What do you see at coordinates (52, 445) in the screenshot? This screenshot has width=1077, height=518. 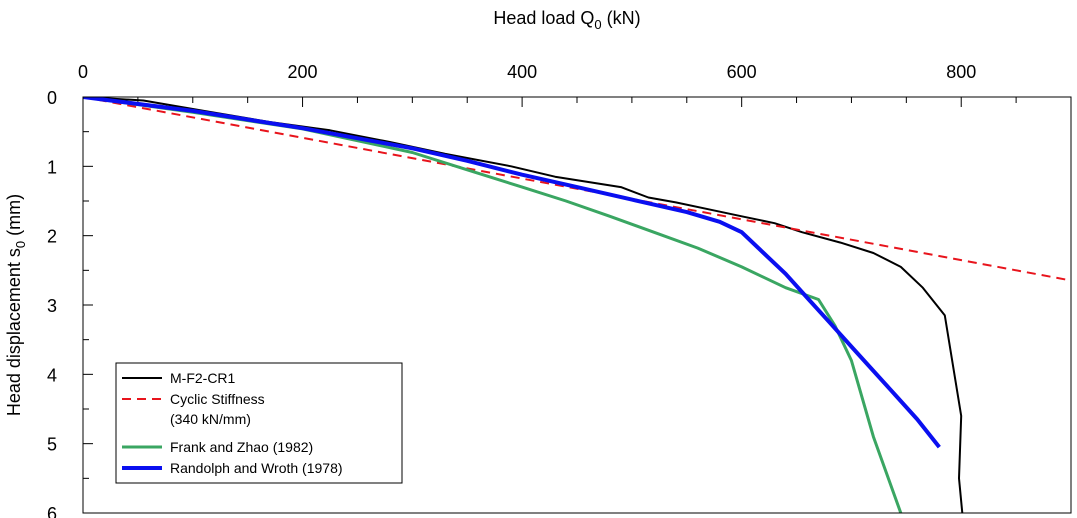 I see `y-tick-label: 5` at bounding box center [52, 445].